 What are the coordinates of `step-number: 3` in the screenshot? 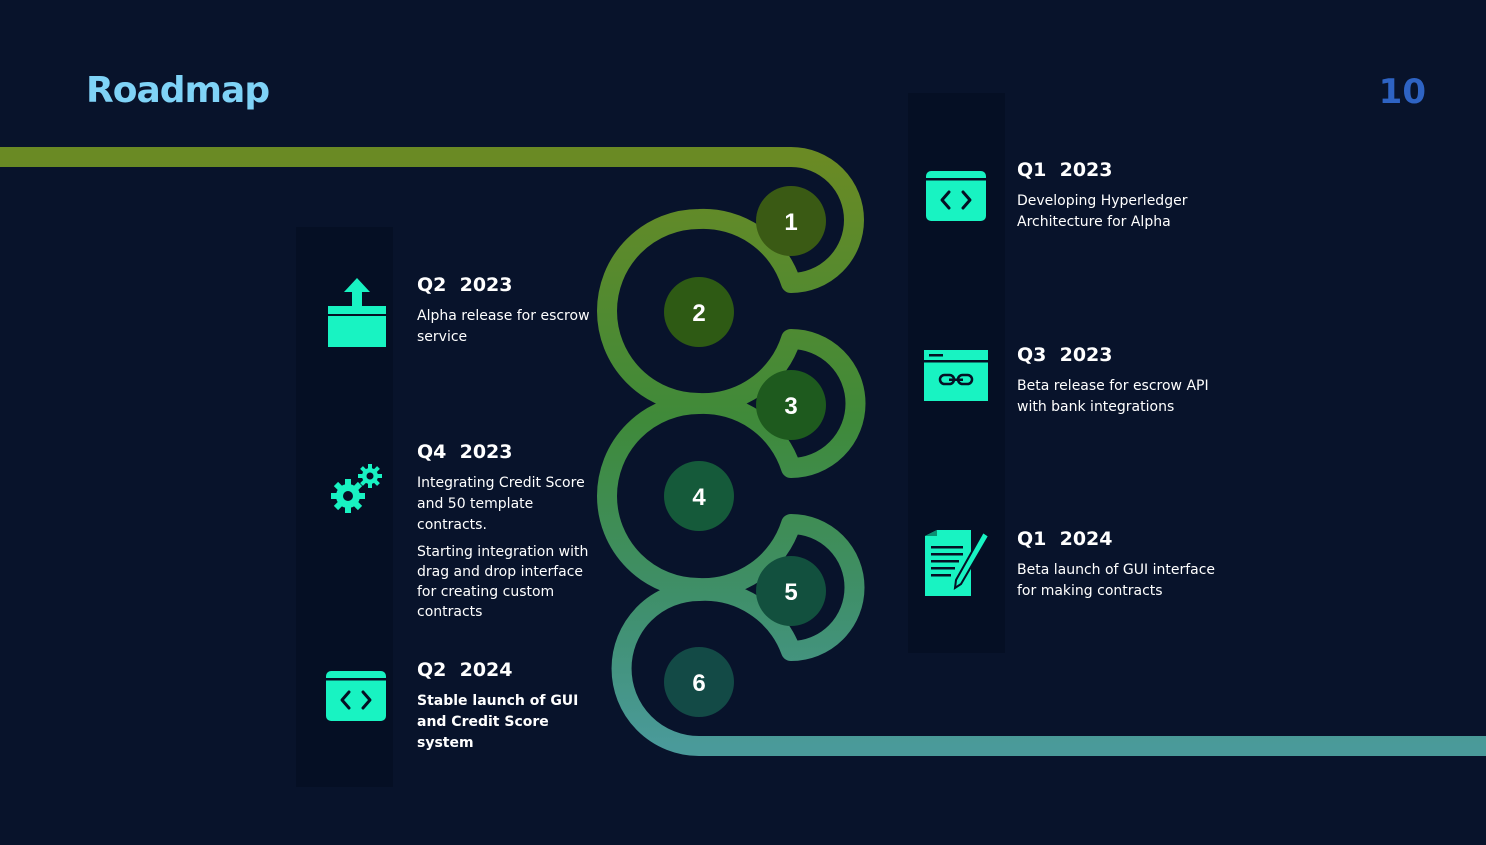 It's located at (790, 406).